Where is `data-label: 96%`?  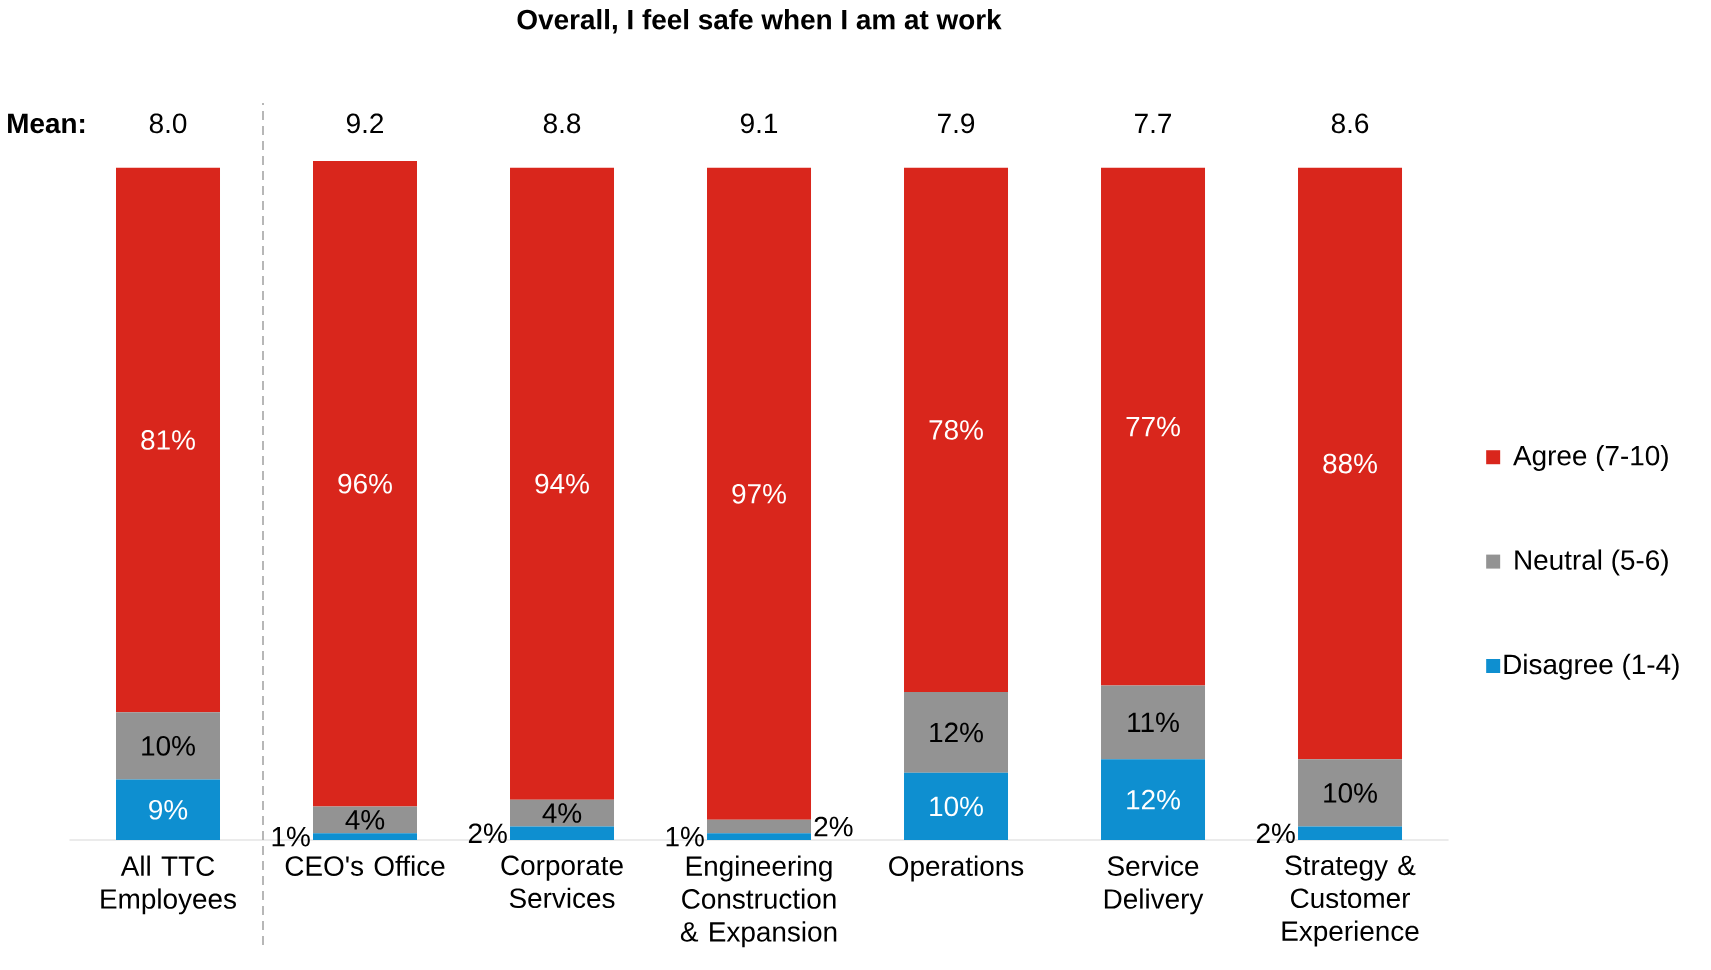 data-label: 96% is located at coordinates (365, 483).